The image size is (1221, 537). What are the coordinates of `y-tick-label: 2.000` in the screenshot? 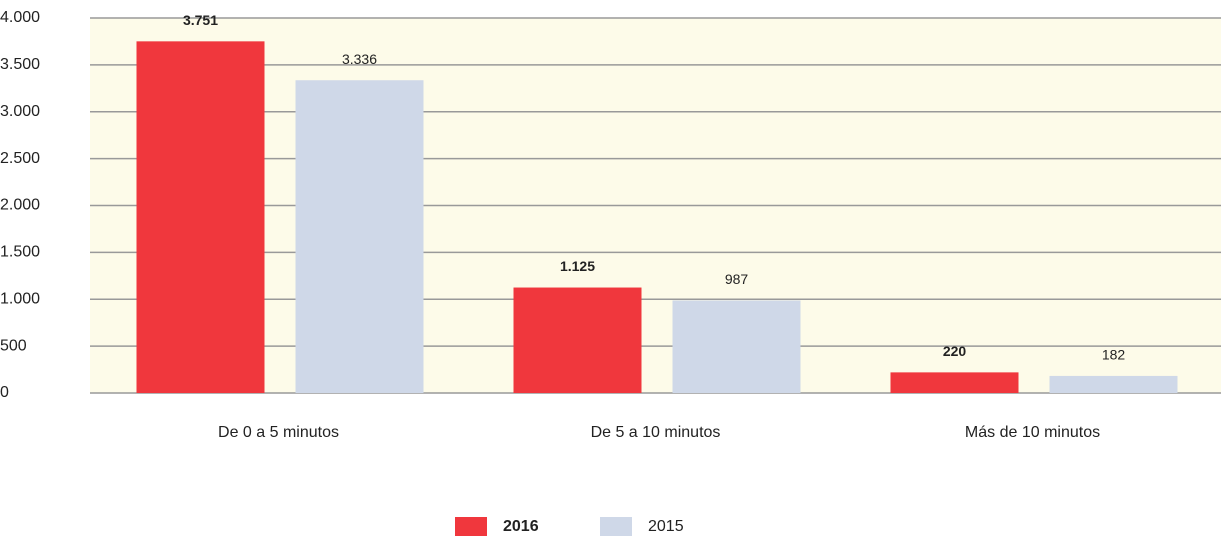 It's located at (20, 205).